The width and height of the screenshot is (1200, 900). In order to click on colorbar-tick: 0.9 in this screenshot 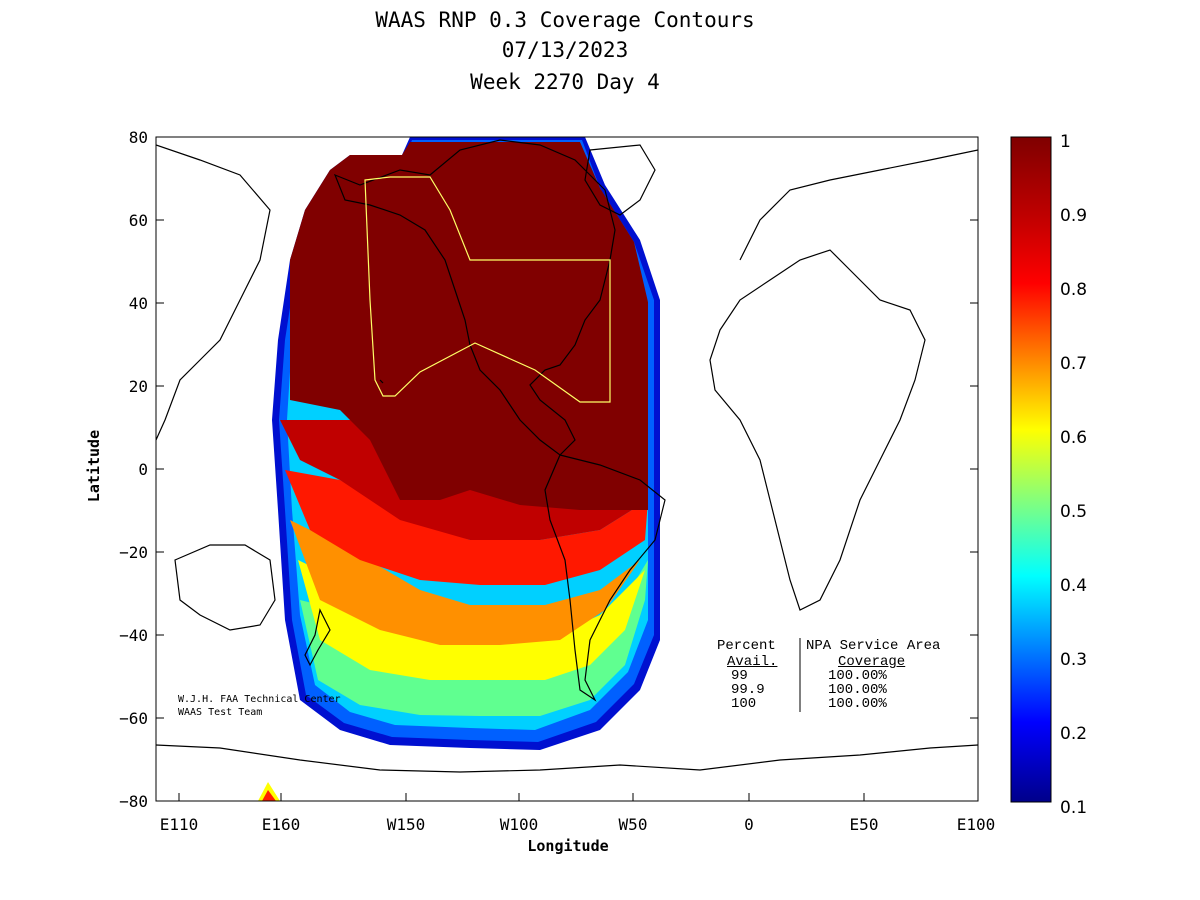, I will do `click(1073, 216)`.